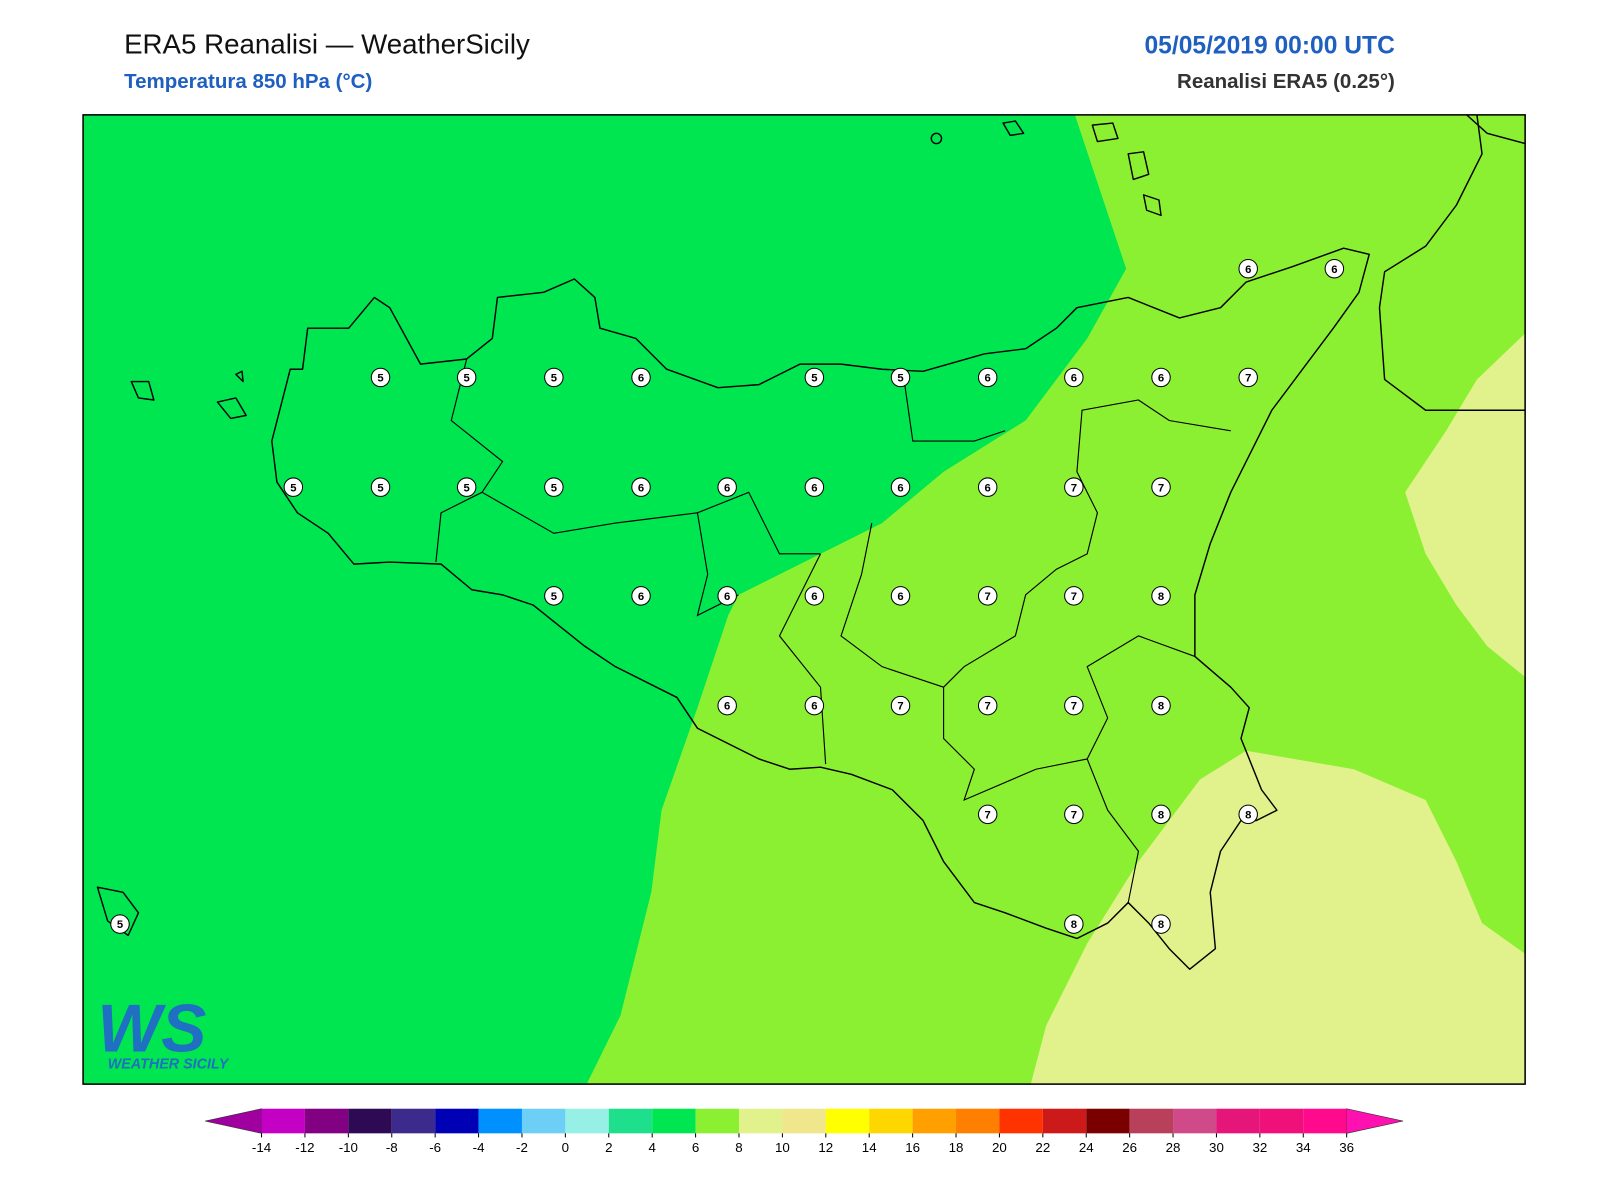 Image resolution: width=1600 pixels, height=1200 pixels. I want to click on colorbar-tick-label: 24, so click(1086, 1147).